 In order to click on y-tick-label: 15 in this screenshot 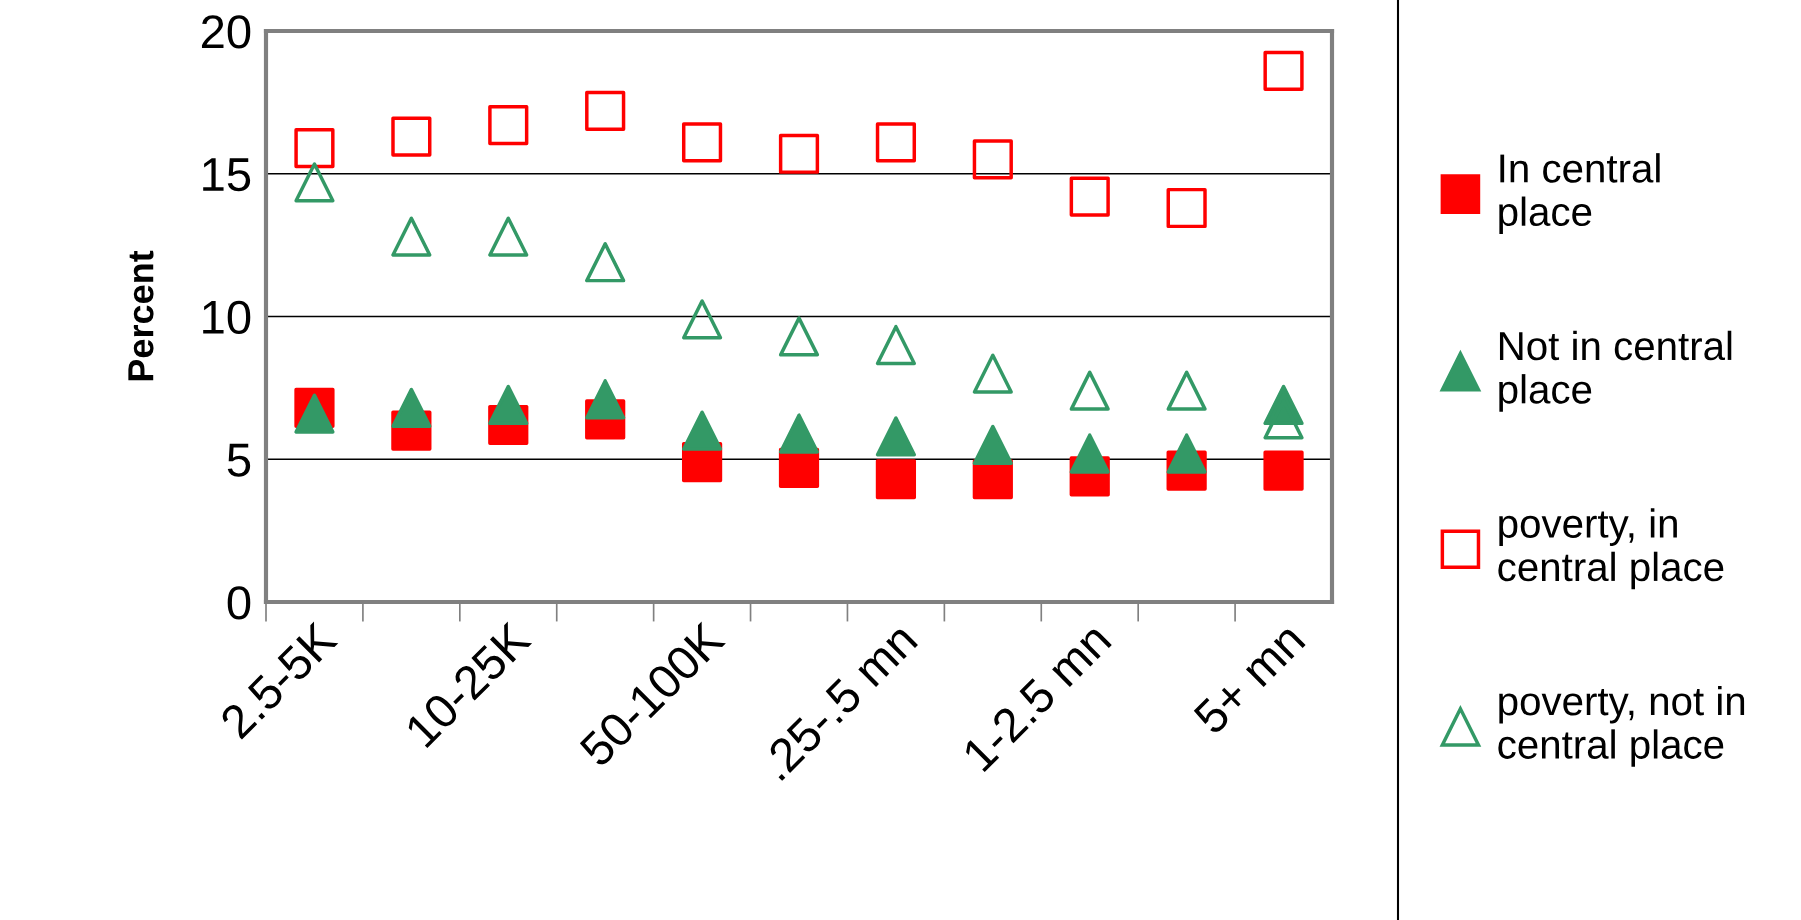, I will do `click(227, 175)`.